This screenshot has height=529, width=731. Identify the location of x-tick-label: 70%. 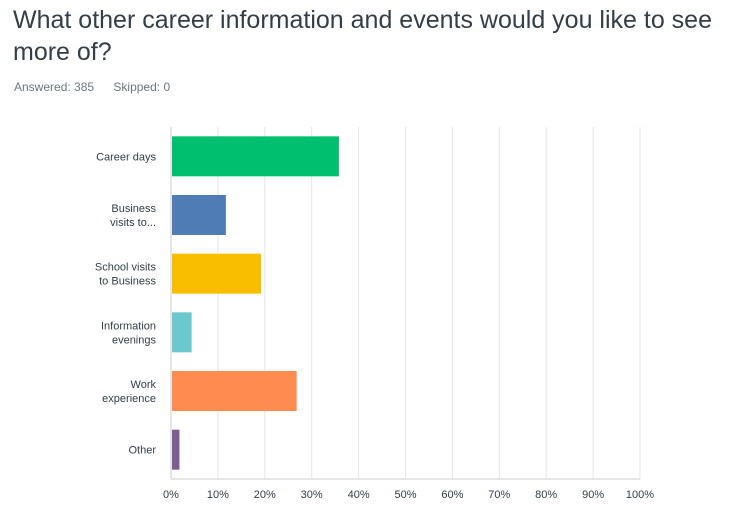
(499, 495).